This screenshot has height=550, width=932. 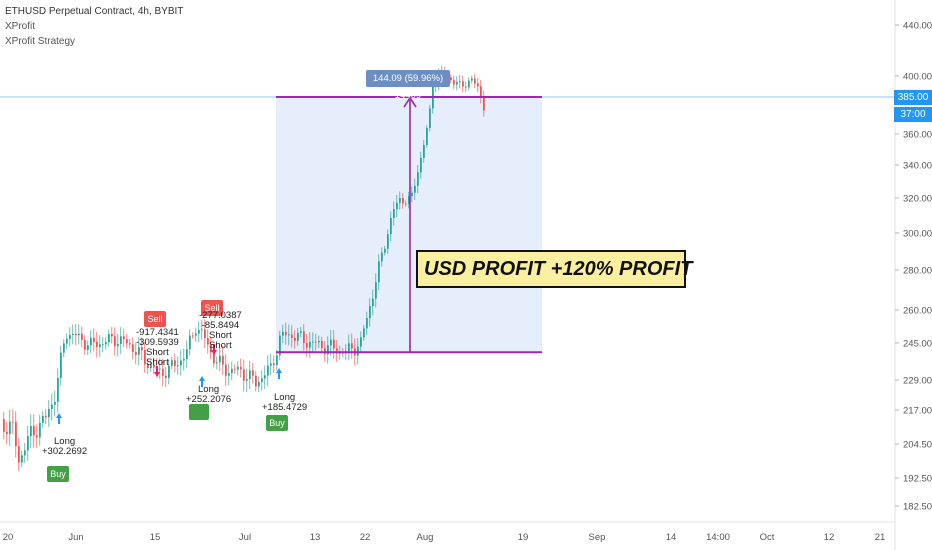 I want to click on price-tick-label: 440.00, so click(x=917, y=26).